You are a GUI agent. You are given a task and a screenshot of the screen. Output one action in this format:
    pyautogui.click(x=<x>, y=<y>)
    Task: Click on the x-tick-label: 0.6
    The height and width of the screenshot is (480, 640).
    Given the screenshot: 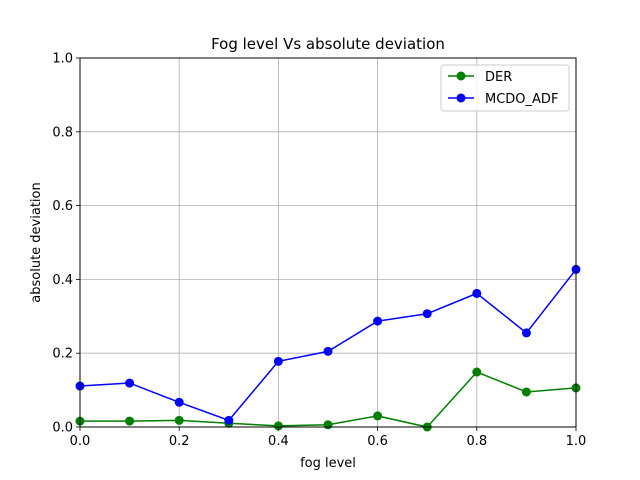 What is the action you would take?
    pyautogui.click(x=377, y=441)
    